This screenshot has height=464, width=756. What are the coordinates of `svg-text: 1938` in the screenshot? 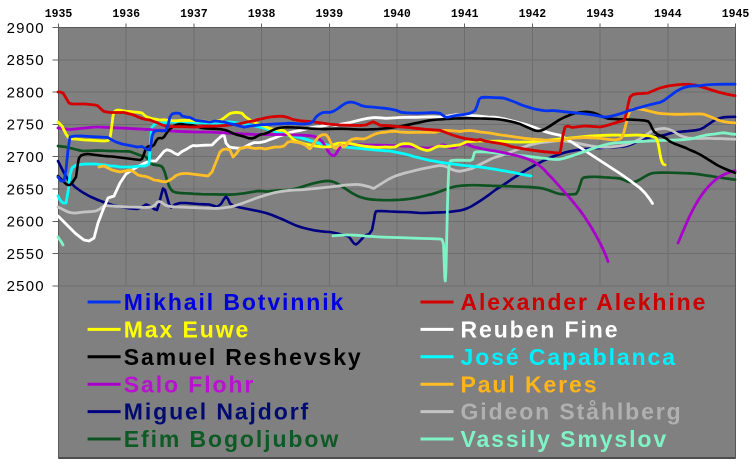 It's located at (262, 14).